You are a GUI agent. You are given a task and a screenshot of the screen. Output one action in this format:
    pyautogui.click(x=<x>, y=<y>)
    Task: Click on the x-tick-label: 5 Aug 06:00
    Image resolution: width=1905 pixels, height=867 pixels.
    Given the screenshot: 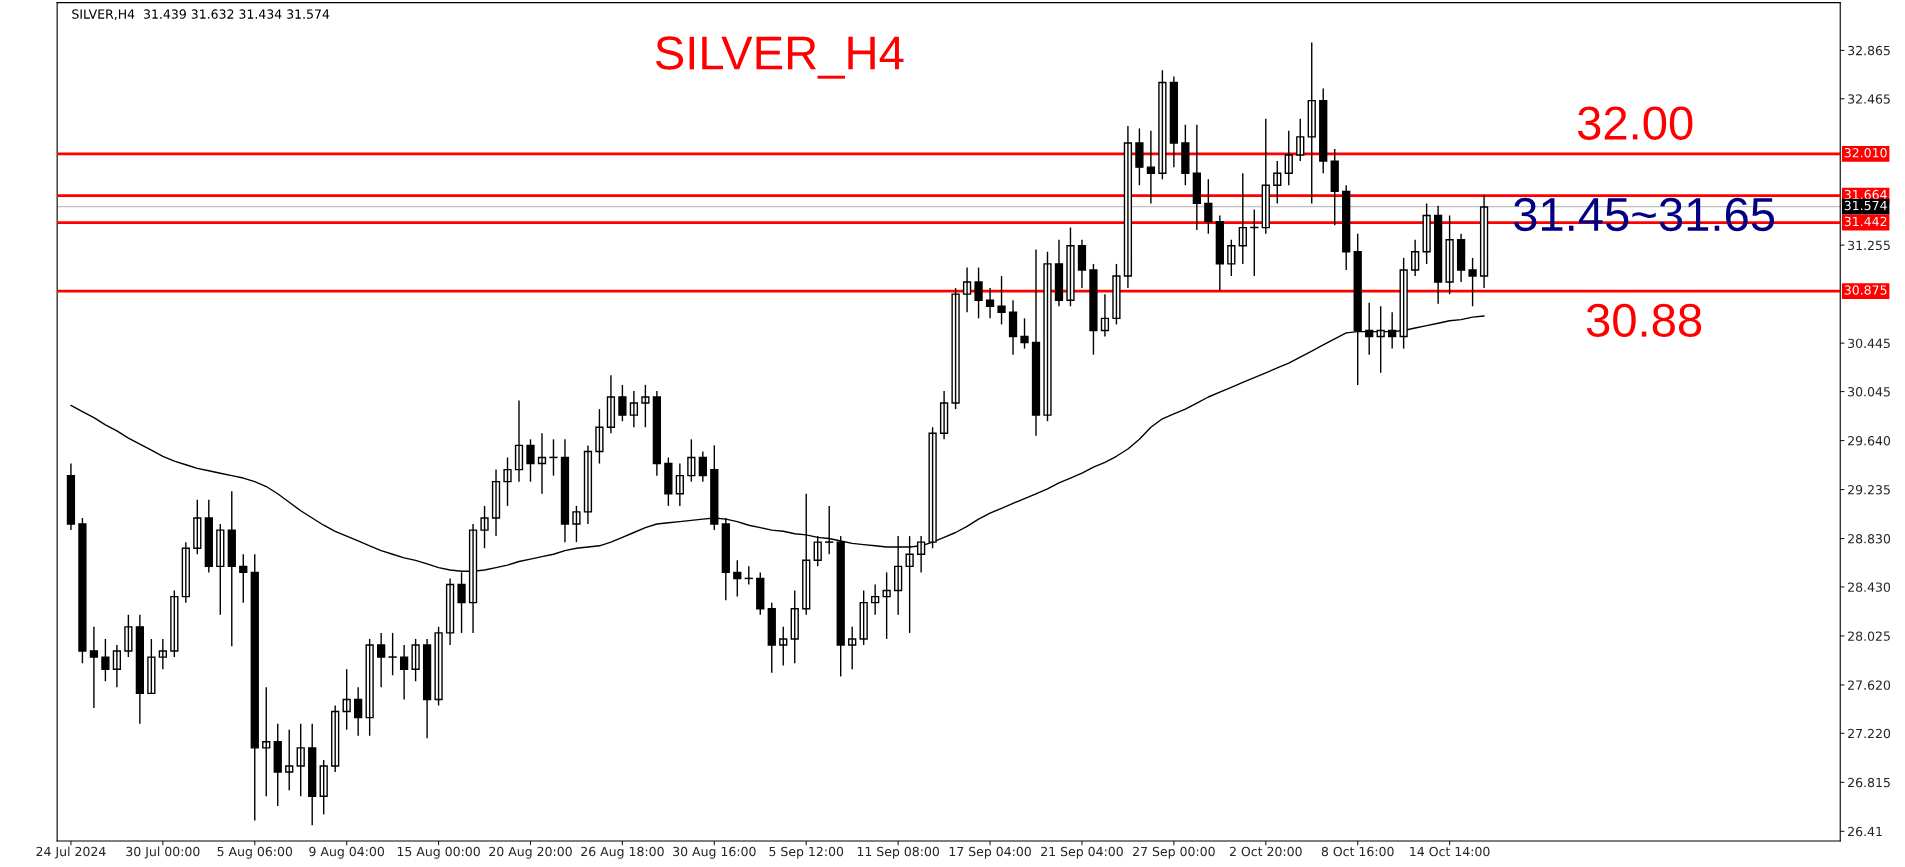 What is the action you would take?
    pyautogui.click(x=255, y=852)
    